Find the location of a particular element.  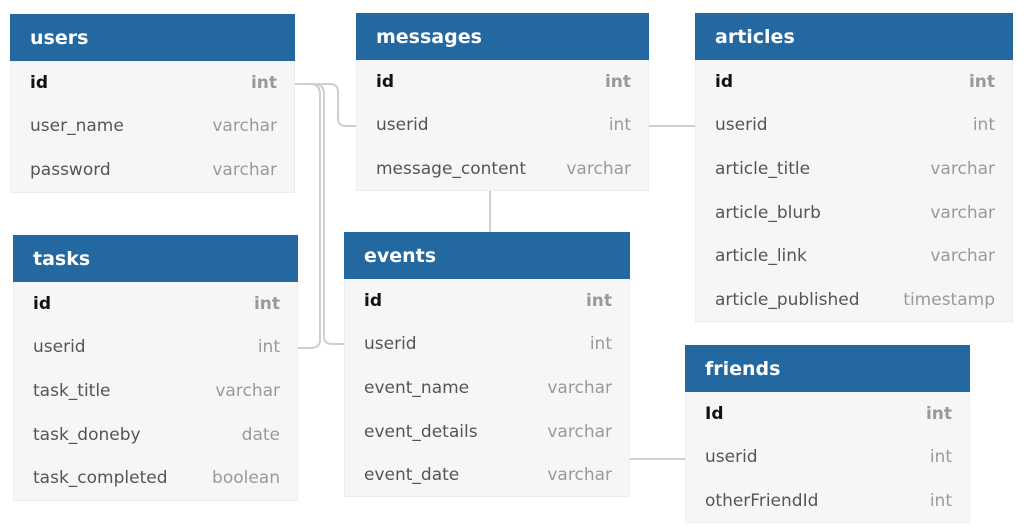

table-row: user_name varchar is located at coordinates (152, 127).